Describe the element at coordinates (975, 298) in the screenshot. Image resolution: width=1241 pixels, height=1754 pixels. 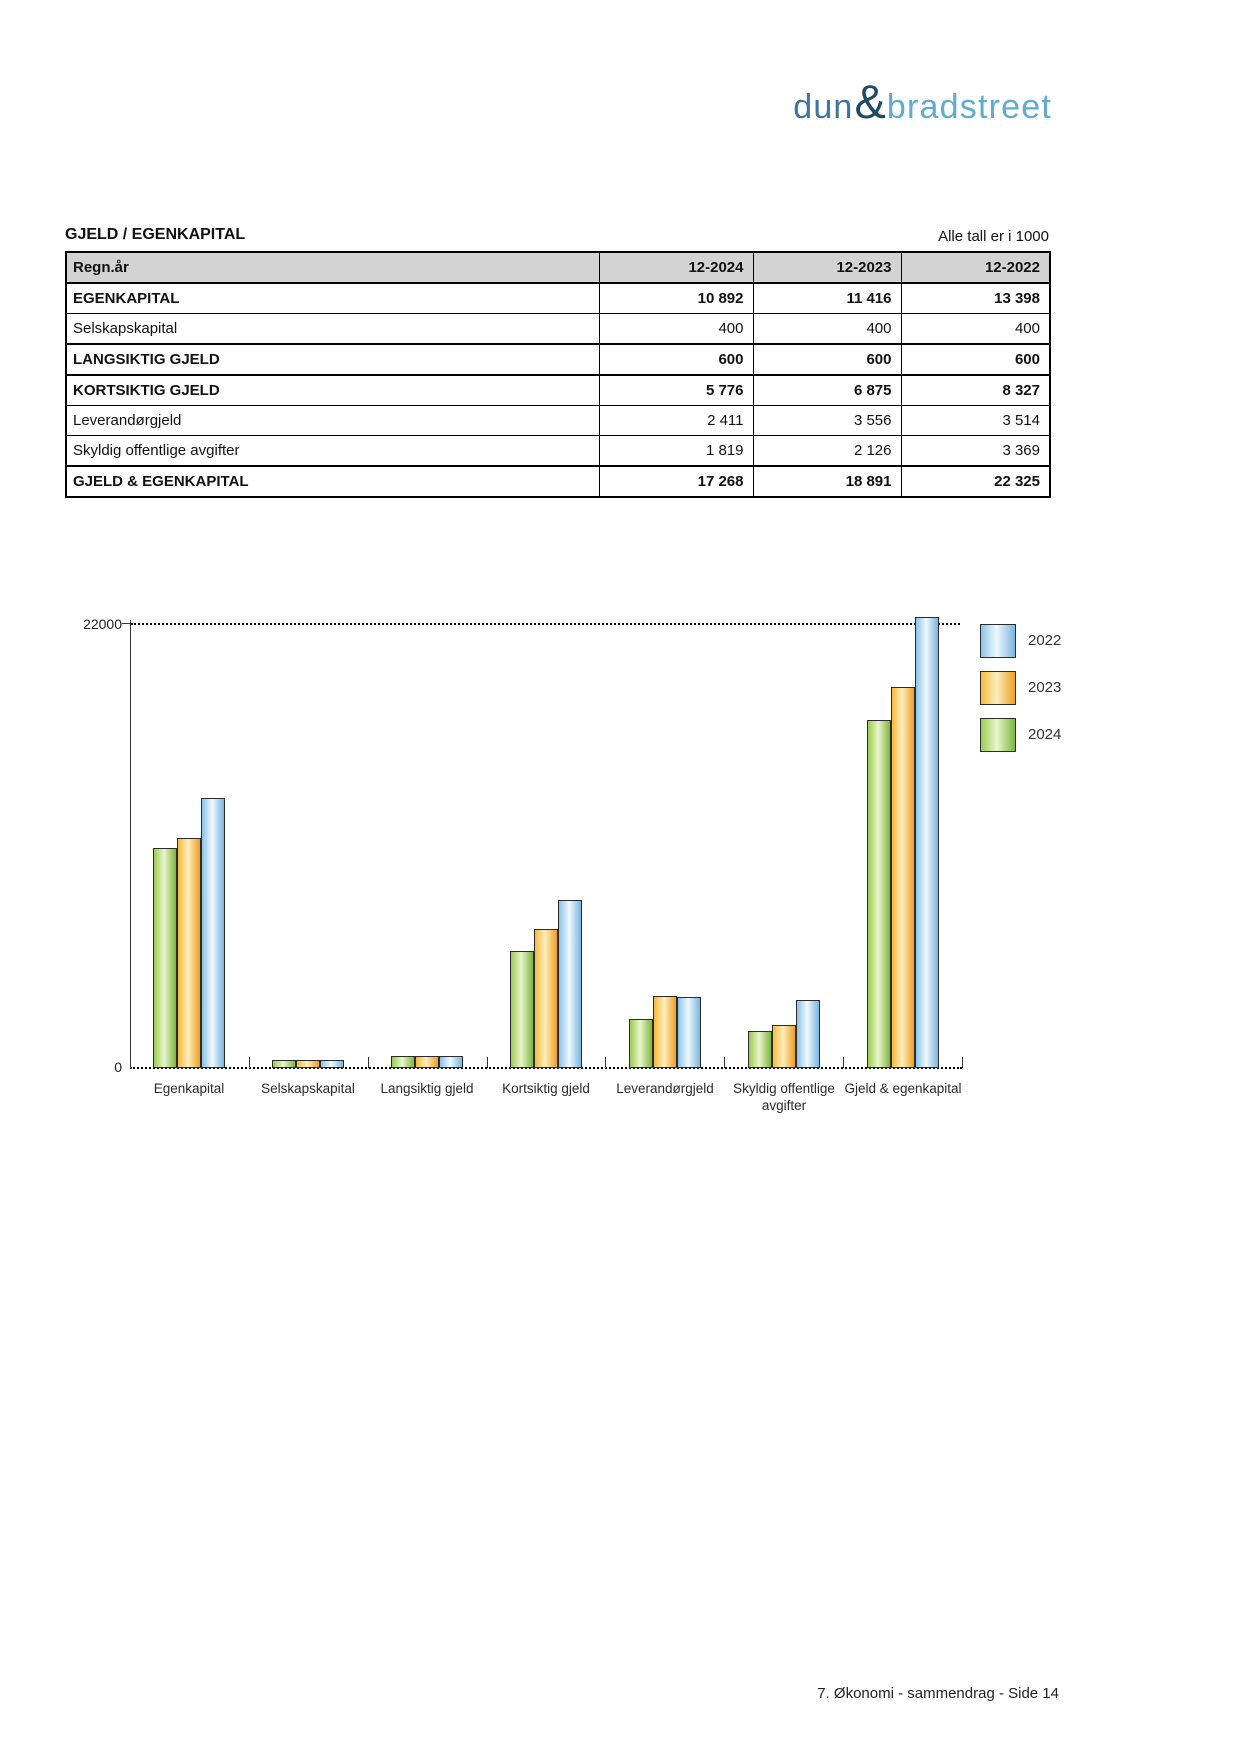
I see `row-value: 13 398` at that location.